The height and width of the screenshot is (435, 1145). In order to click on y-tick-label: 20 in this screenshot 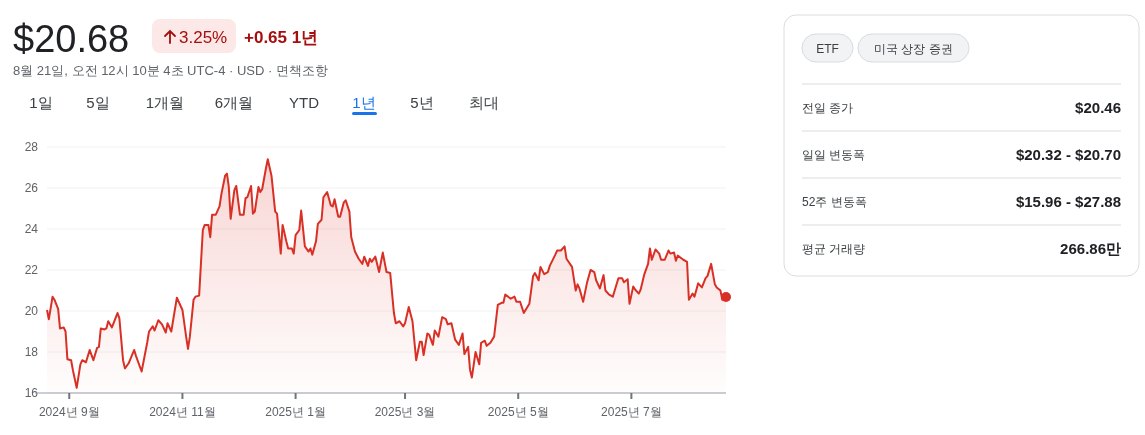, I will do `click(31, 311)`.